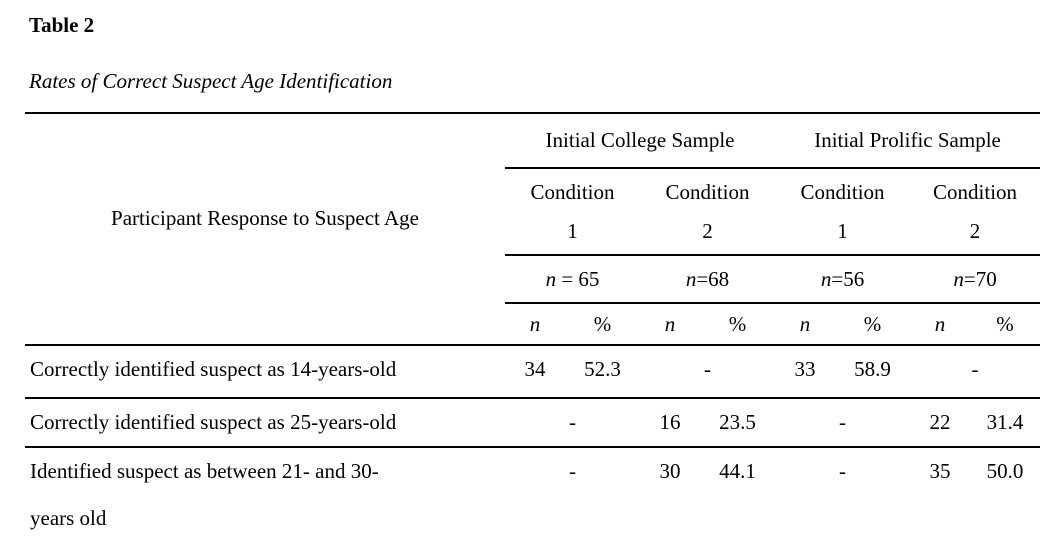 The width and height of the screenshot is (1062, 544). I want to click on cell-percent: 50.0, so click(1005, 471).